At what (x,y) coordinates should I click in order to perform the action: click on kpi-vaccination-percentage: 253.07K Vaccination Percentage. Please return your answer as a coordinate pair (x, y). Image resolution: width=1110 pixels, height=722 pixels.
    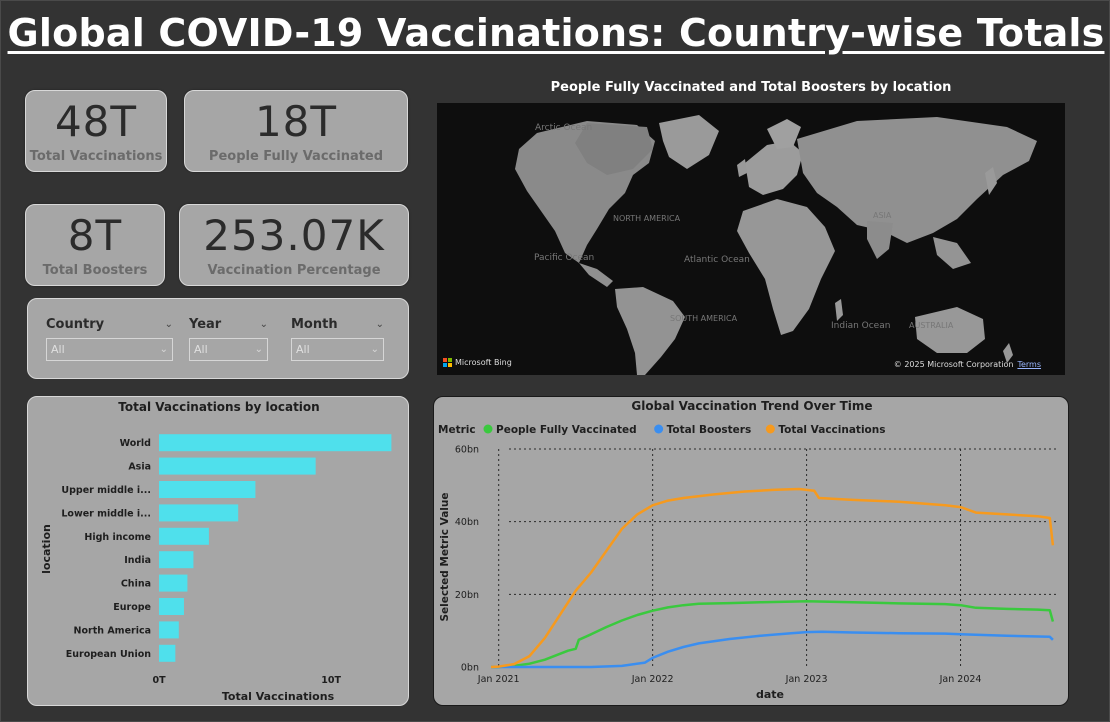
    Looking at the image, I should click on (294, 245).